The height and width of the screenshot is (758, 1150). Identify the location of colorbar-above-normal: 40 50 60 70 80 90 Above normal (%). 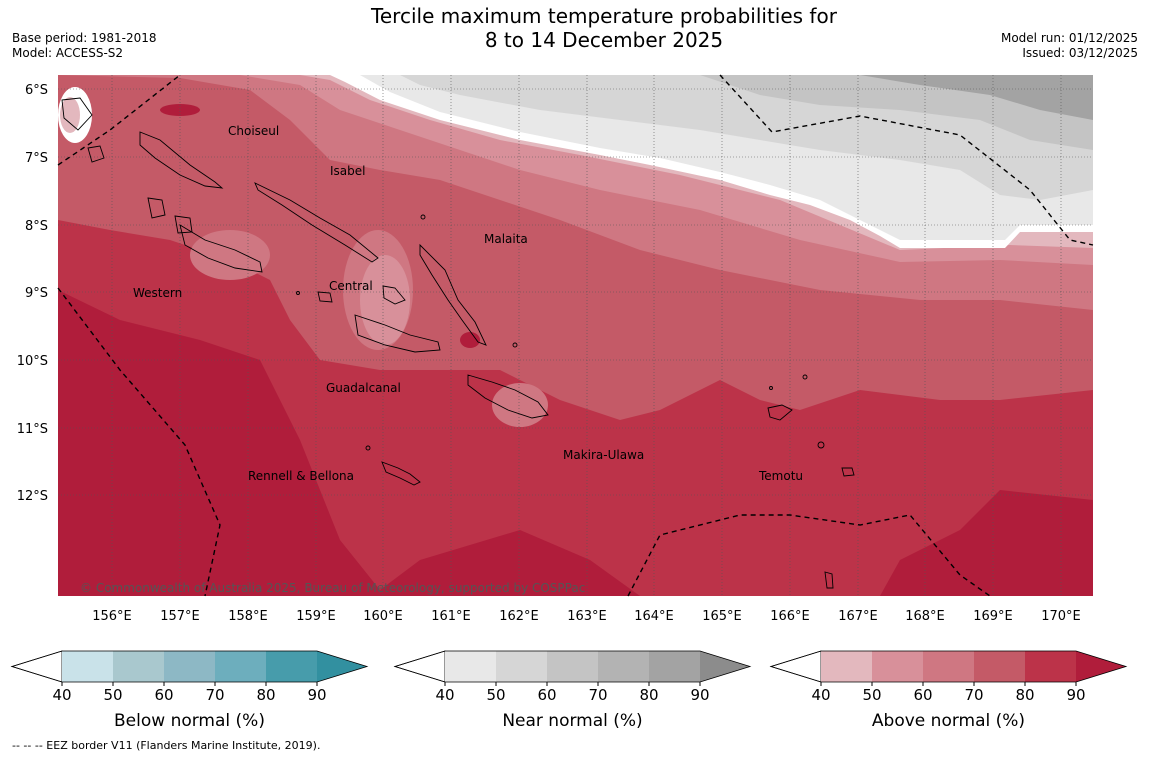
(948, 690).